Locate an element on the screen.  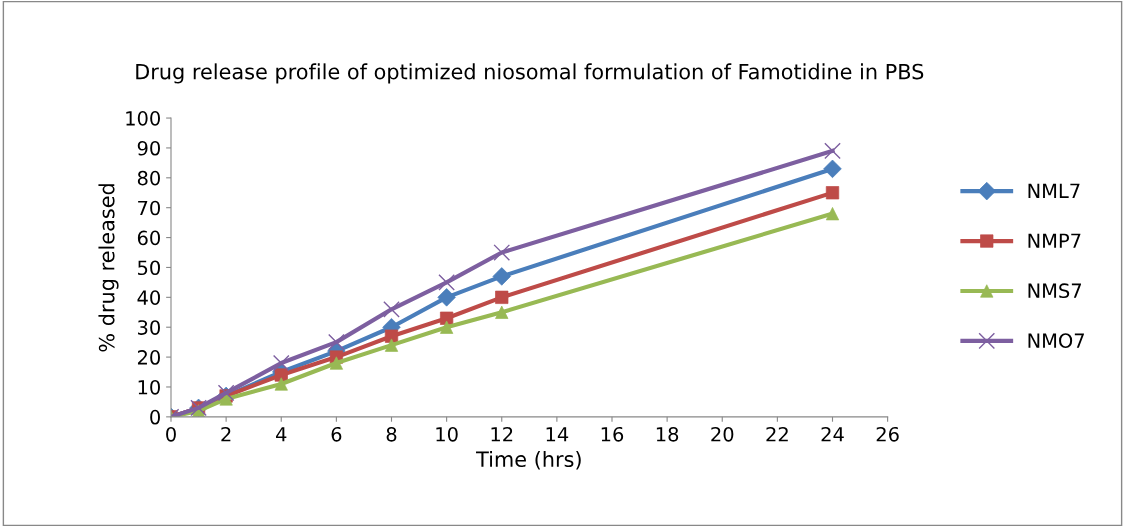
x-tick-label: 22 is located at coordinates (777, 434).